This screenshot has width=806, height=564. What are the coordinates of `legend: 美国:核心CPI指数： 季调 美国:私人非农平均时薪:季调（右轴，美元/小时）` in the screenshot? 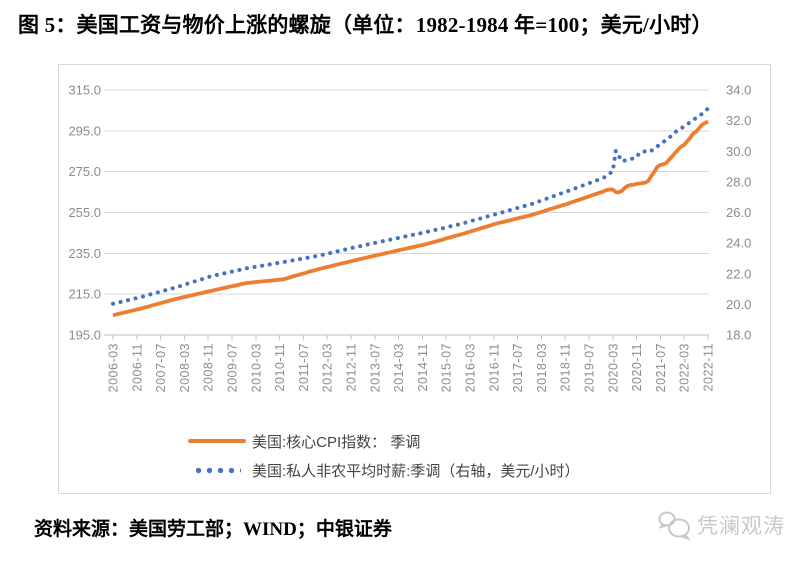 It's located at (384, 455).